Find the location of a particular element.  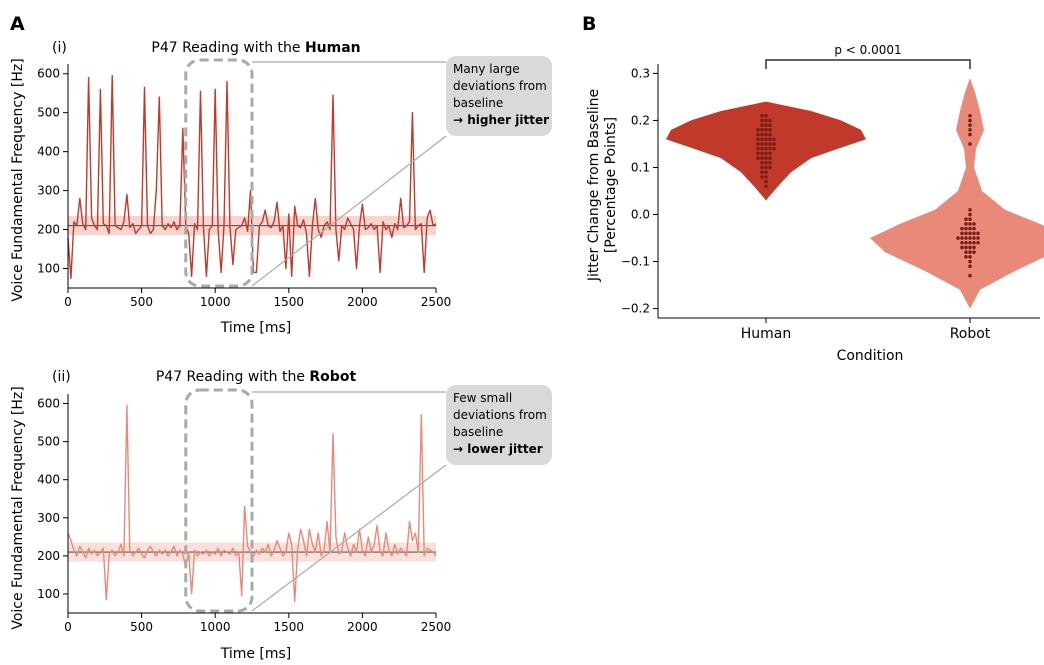

human-y-tick-label: 200 is located at coordinates (48, 230).